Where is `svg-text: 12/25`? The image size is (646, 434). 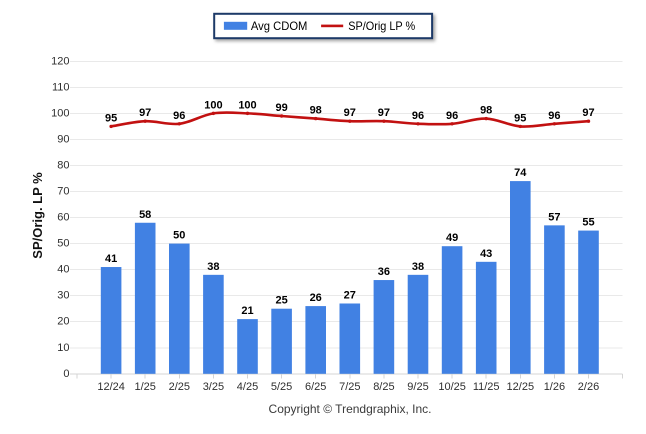 svg-text: 12/25 is located at coordinates (521, 387).